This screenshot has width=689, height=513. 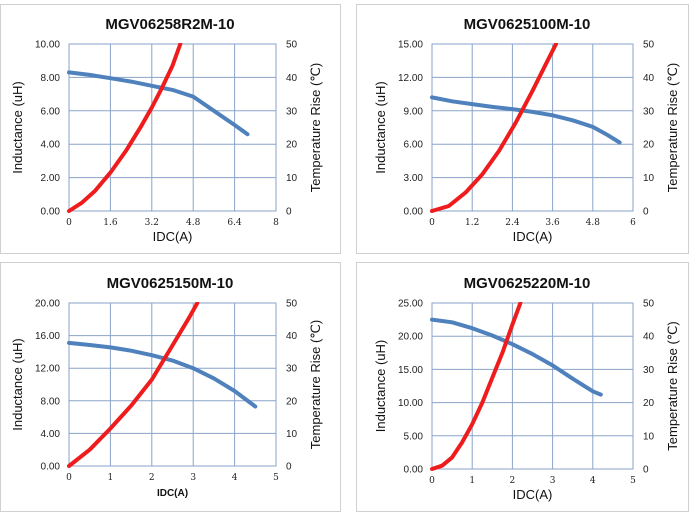 What do you see at coordinates (47, 336) in the screenshot?
I see `y-tick-label: 16.00` at bounding box center [47, 336].